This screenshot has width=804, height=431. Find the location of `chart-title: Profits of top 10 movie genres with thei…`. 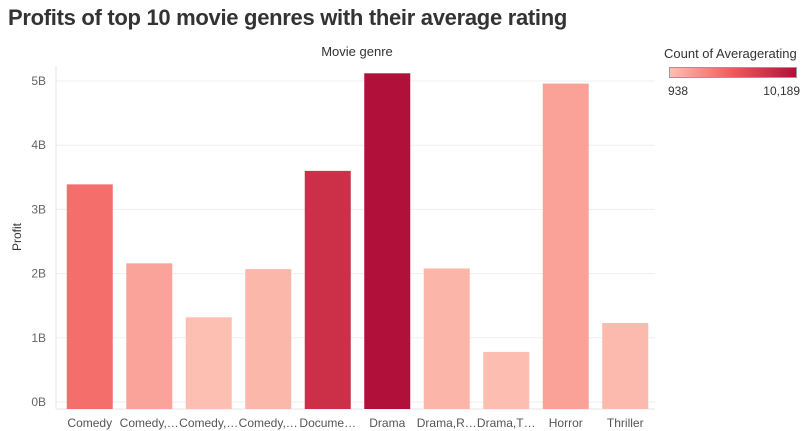

chart-title: Profits of top 10 movie genres with thei… is located at coordinates (288, 17).